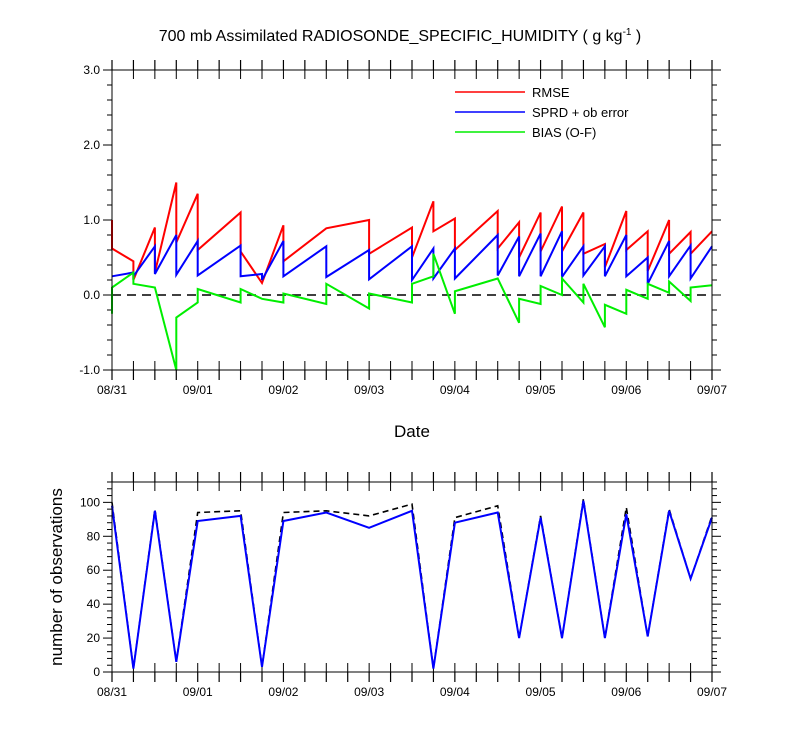  I want to click on chart-title-superscript: -1, so click(627, 32).